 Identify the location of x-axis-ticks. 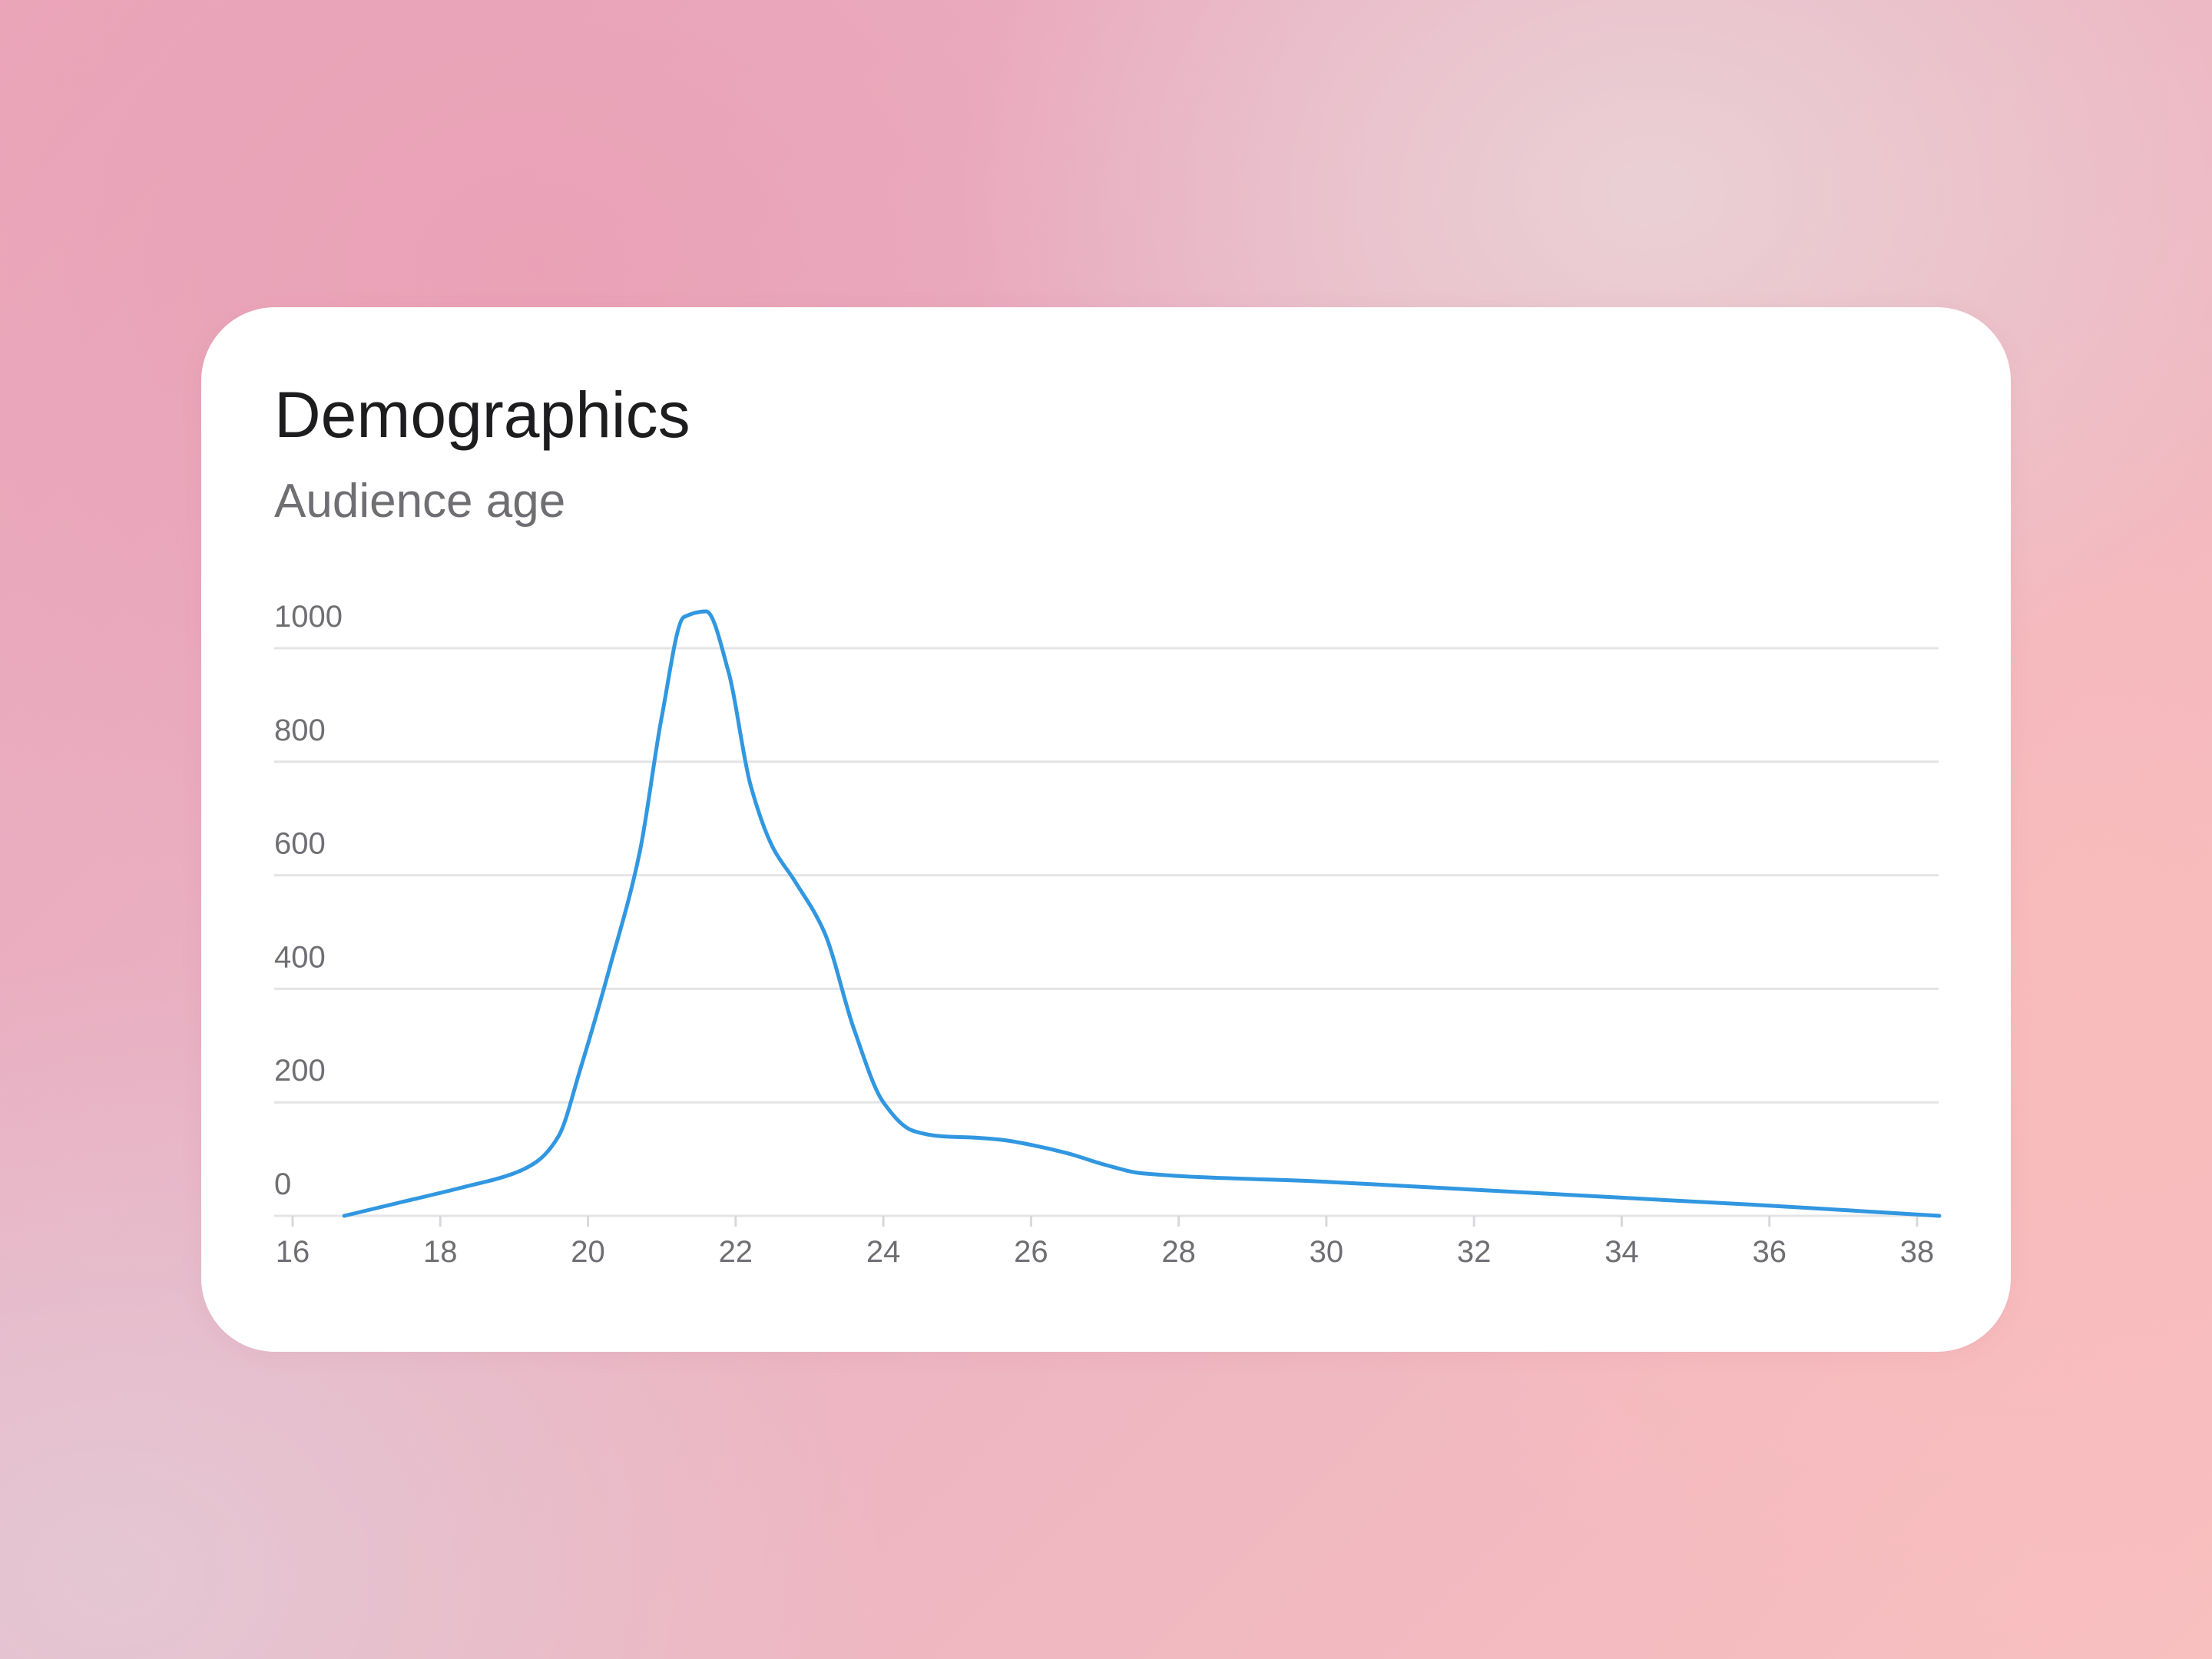
(1105, 1221).